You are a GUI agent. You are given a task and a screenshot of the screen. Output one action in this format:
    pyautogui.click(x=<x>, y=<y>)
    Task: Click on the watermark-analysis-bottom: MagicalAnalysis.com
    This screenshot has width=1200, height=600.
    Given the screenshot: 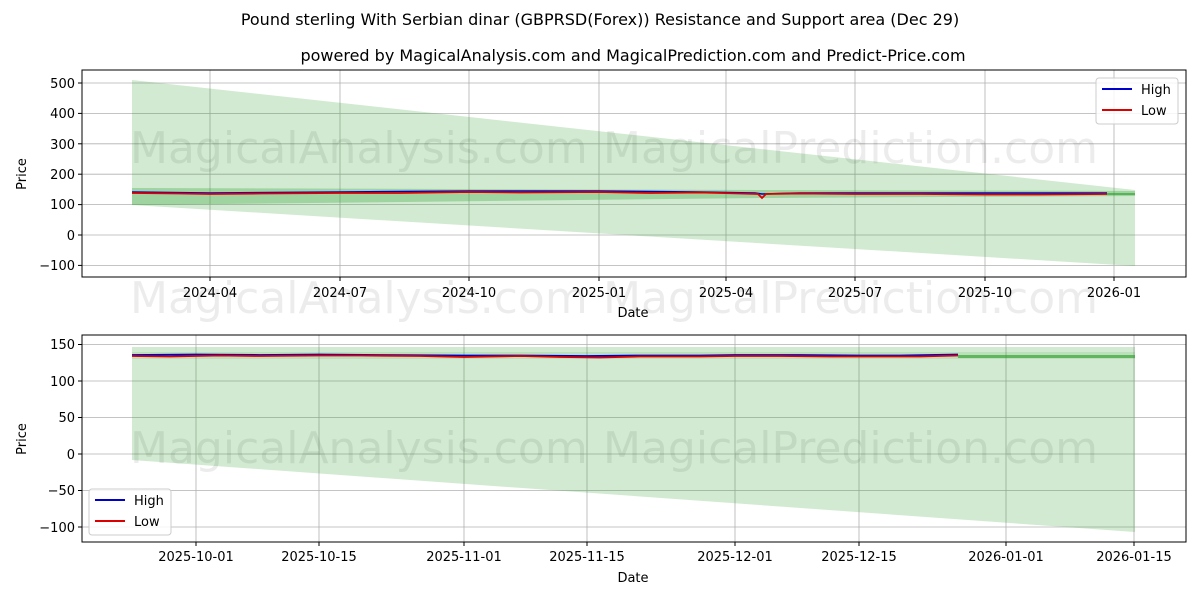 What is the action you would take?
    pyautogui.click(x=359, y=448)
    